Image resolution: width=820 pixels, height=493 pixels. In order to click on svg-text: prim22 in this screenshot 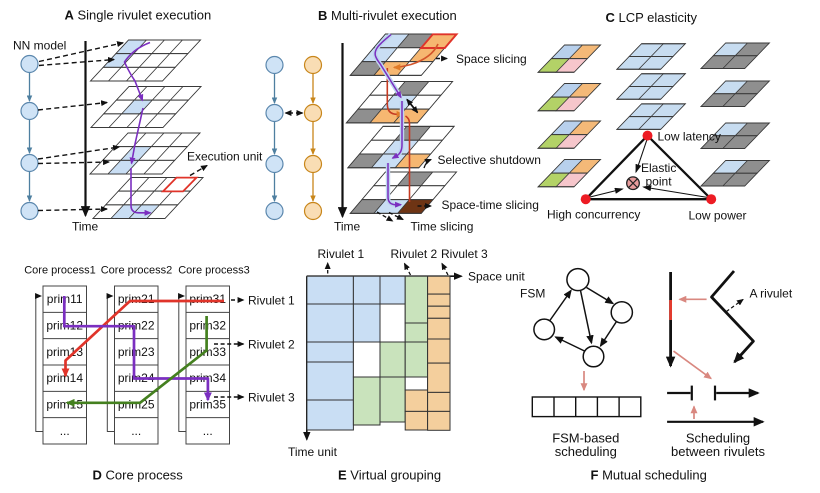, I will do `click(136, 325)`.